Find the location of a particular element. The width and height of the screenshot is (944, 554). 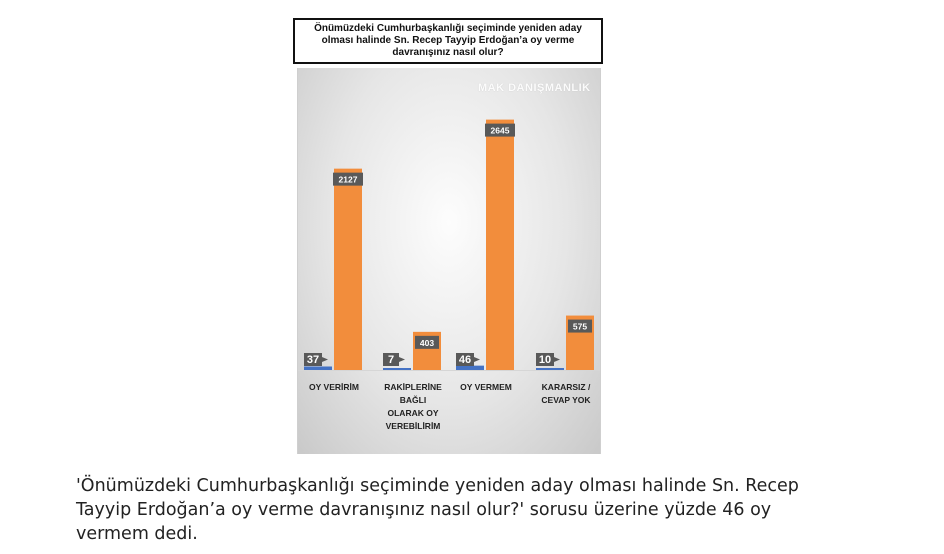

data-label-s0-1: 7 is located at coordinates (391, 360).